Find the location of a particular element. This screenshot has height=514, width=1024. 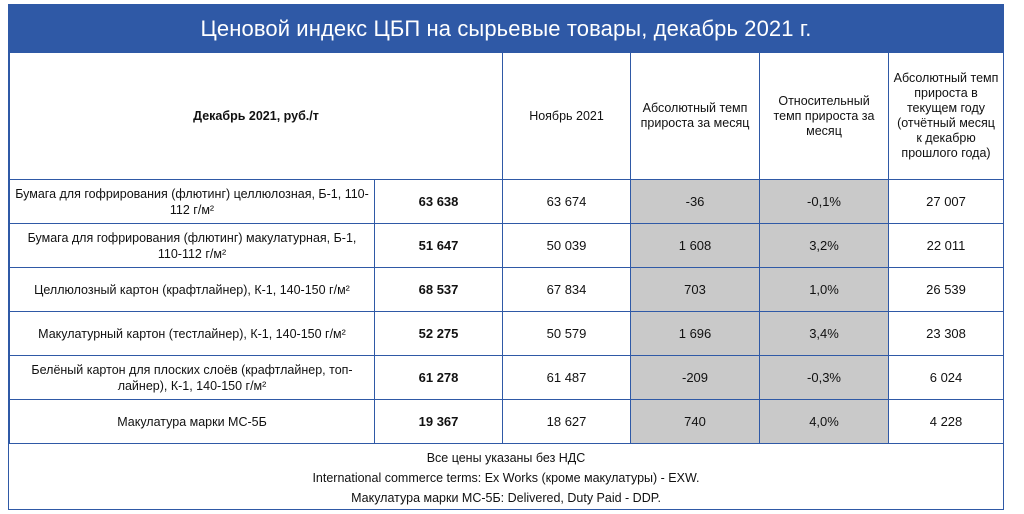

header-abs-growth: Абсолютный темп прироста за месяц is located at coordinates (695, 116).